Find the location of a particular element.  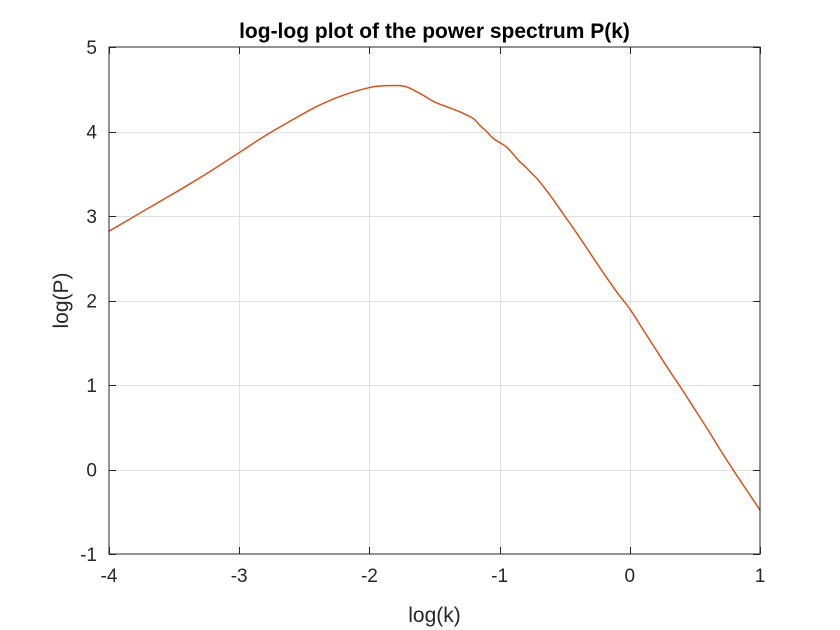

y-tick-labels: -1 0 1 2 3 4 5 is located at coordinates (88, 302).